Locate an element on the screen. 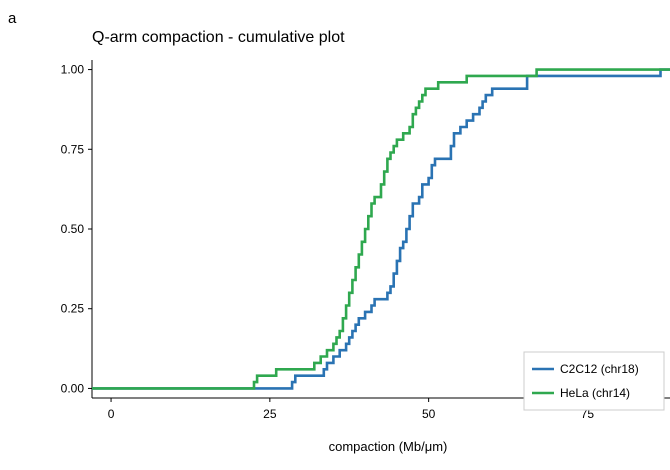 This screenshot has width=670, height=470. y-tick-label: 0.25 is located at coordinates (73, 309).